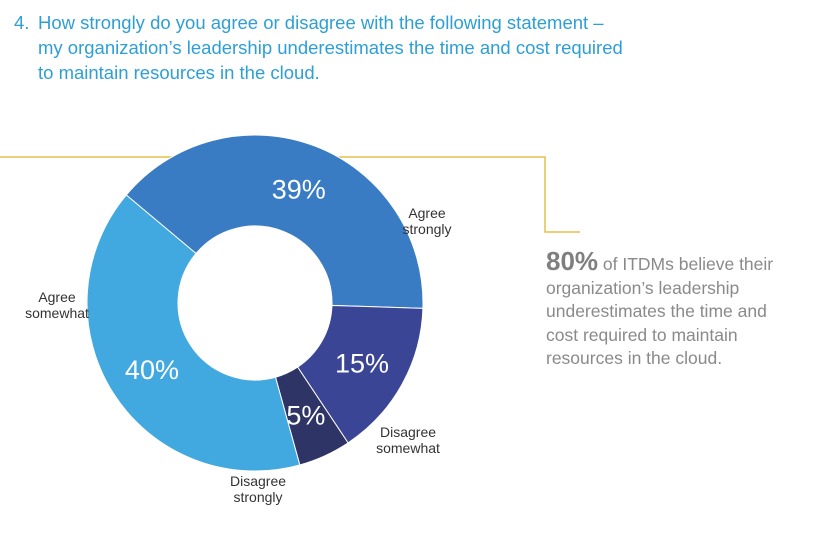  What do you see at coordinates (642, 334) in the screenshot?
I see `callout-line-4: cost required to maintain` at bounding box center [642, 334].